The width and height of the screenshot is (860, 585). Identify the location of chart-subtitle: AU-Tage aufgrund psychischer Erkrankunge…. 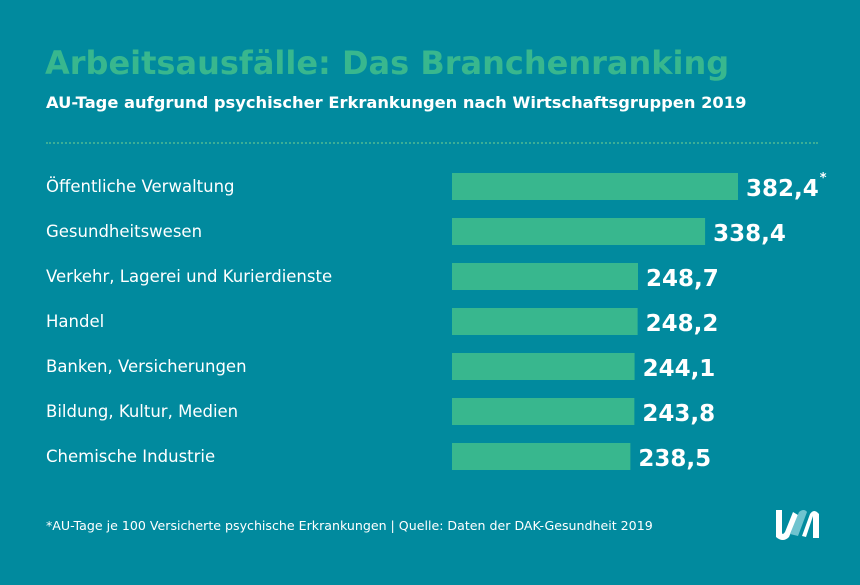
(396, 102).